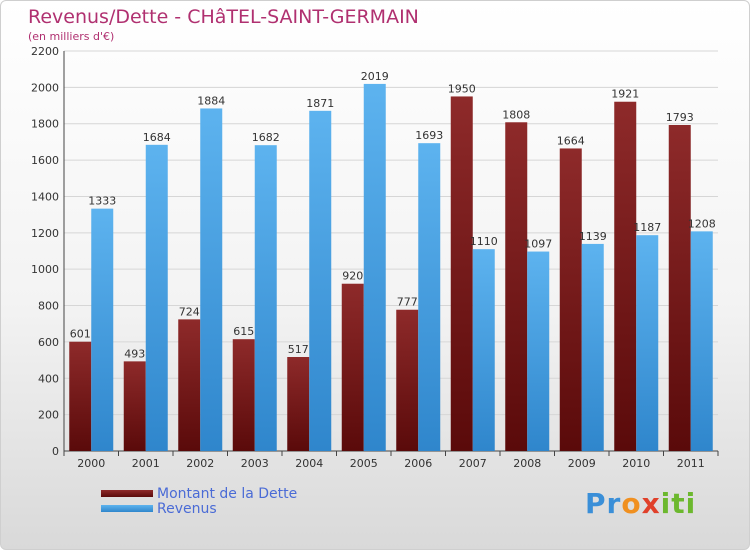 This screenshot has width=750, height=550. What do you see at coordinates (647, 227) in the screenshot?
I see `data-label: 1187` at bounding box center [647, 227].